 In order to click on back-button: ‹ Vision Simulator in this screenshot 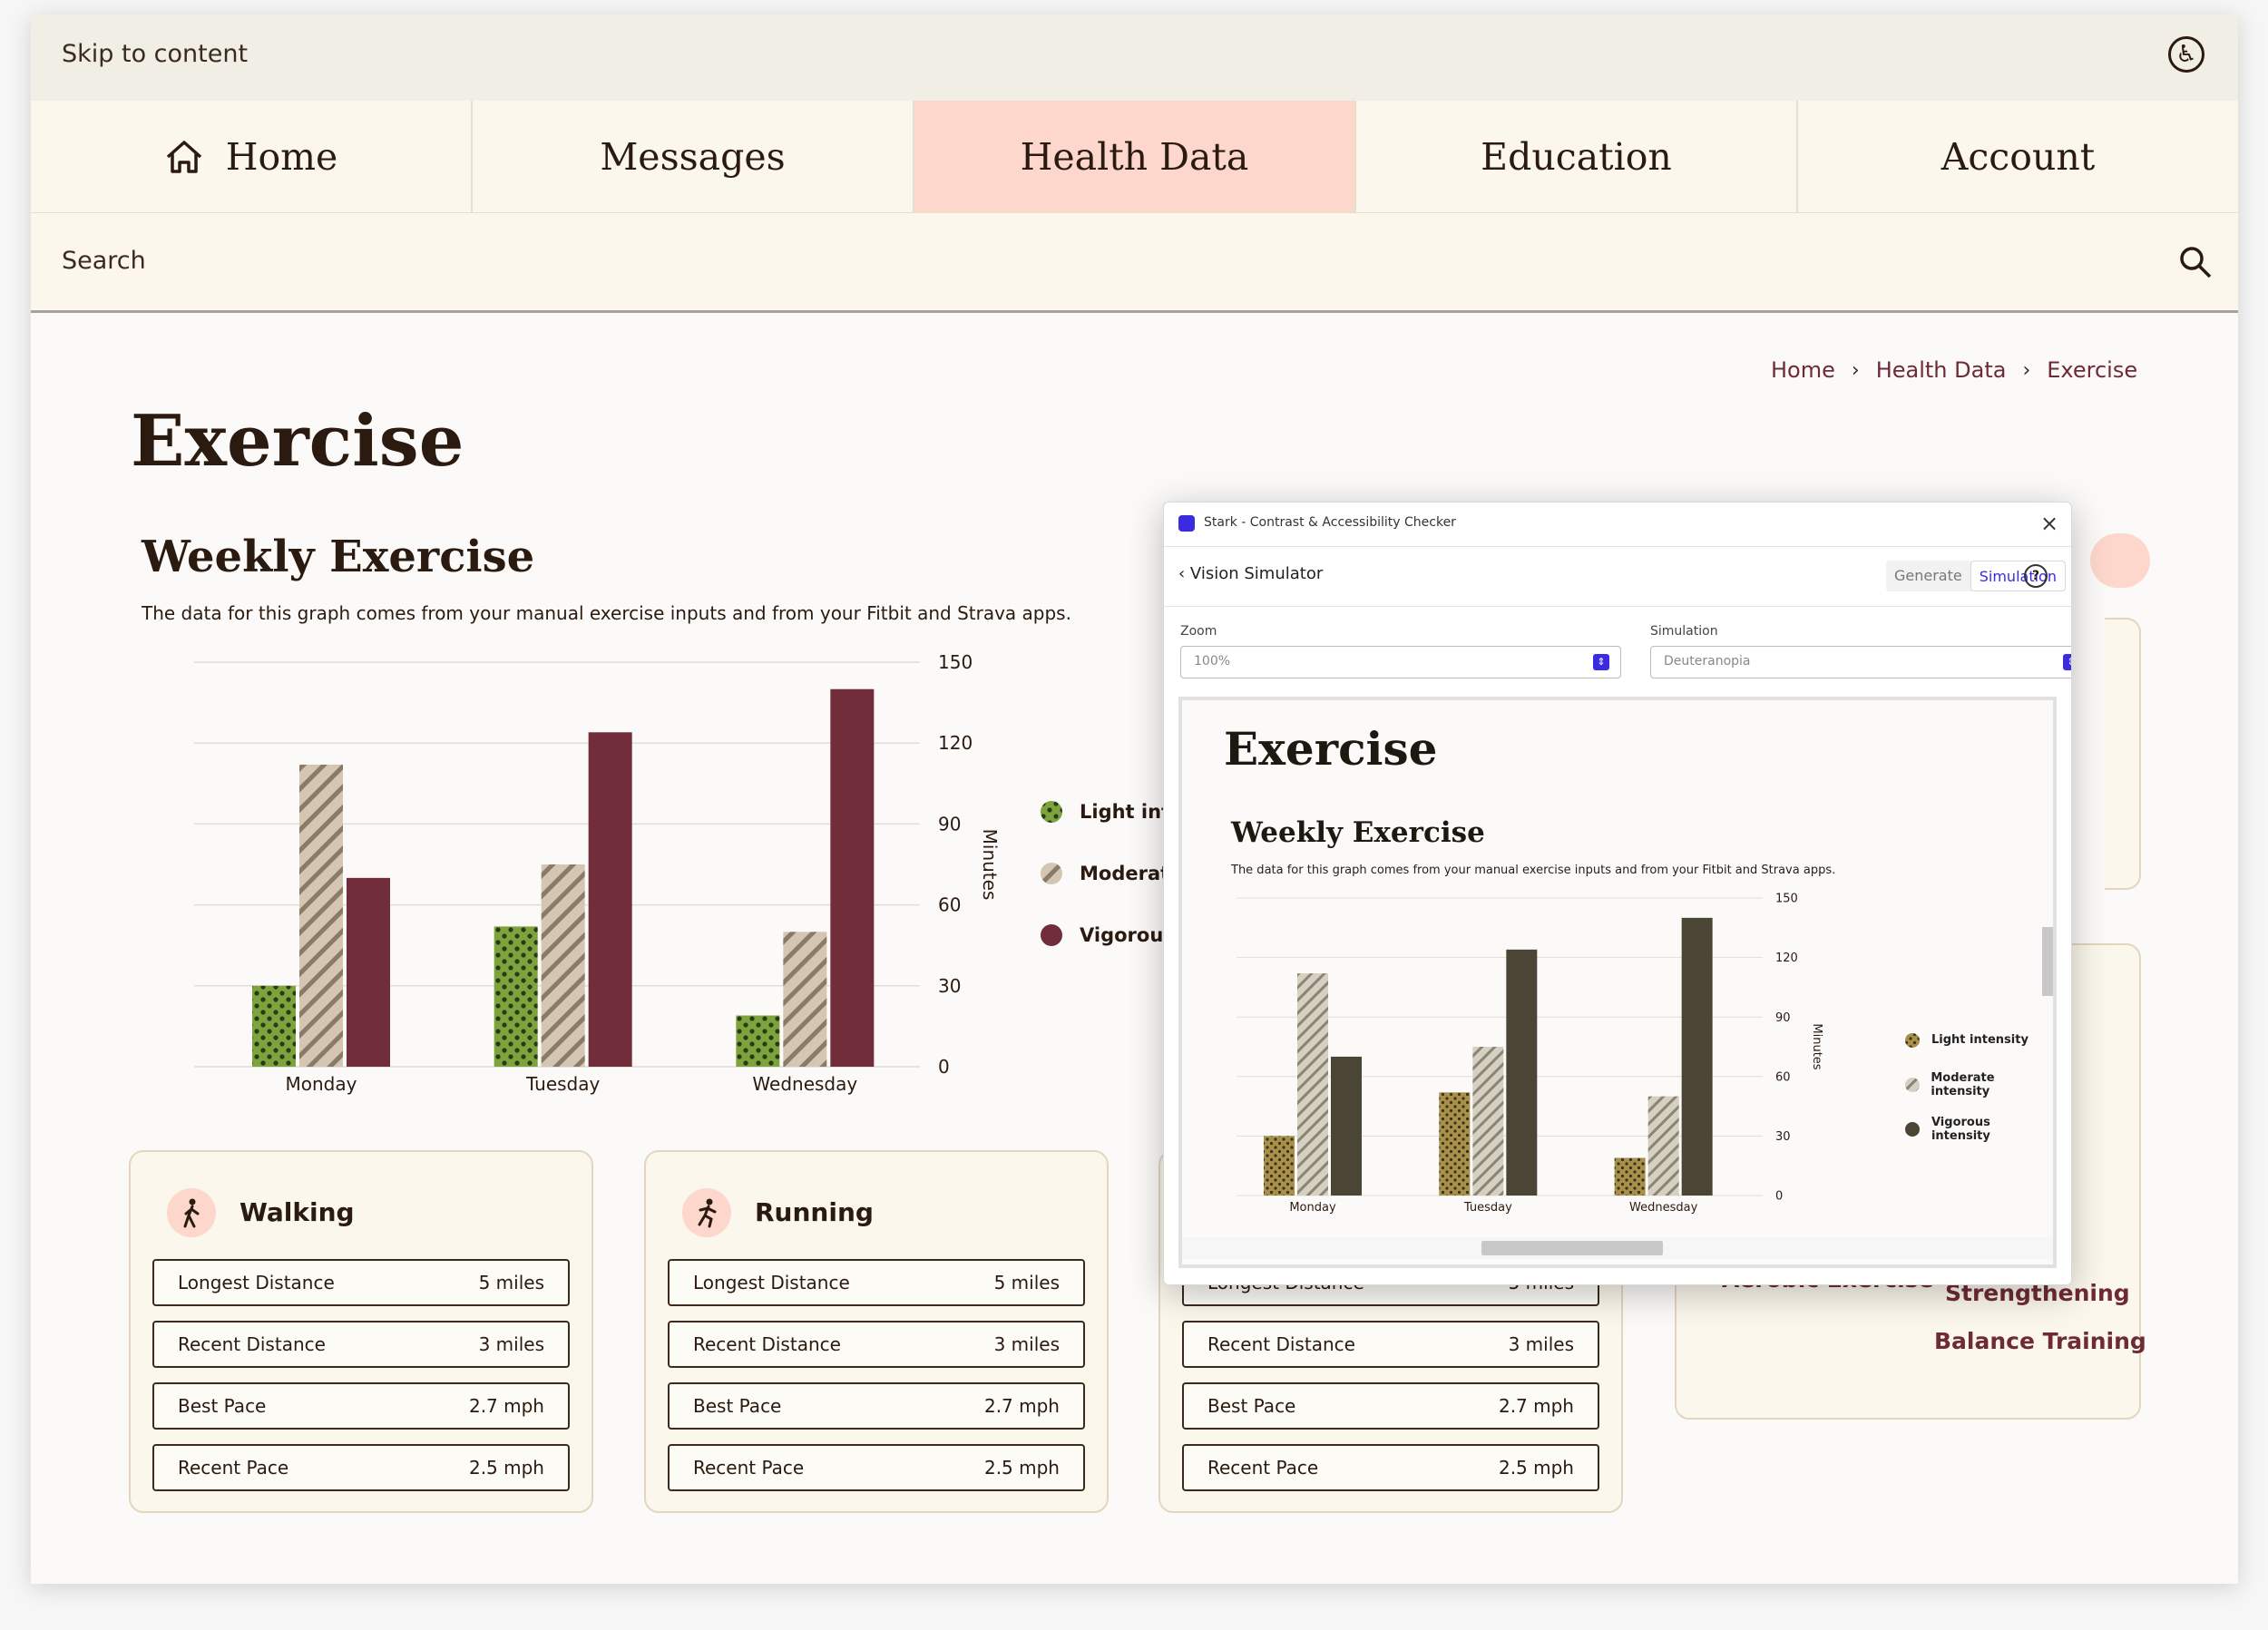, I will do `click(1251, 573)`.